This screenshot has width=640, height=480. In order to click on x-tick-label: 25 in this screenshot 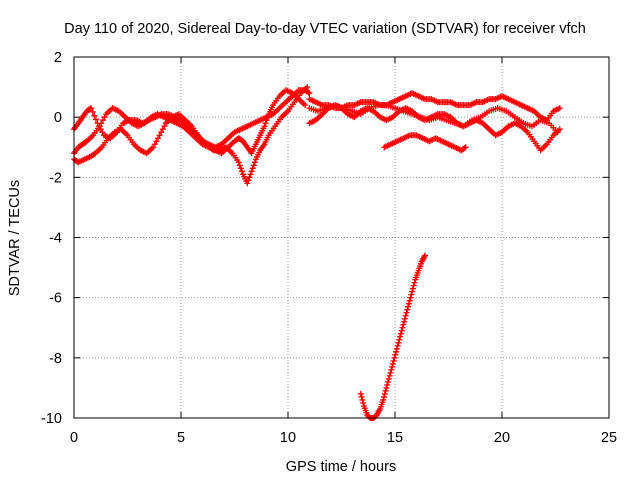, I will do `click(609, 438)`.